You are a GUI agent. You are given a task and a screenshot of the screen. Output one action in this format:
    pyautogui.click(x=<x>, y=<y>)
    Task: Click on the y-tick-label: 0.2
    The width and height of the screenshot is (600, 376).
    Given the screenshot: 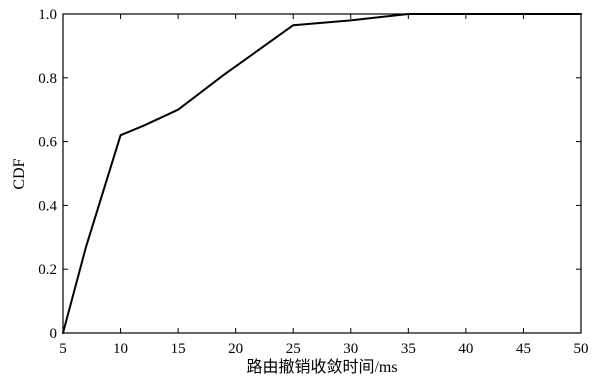 What is the action you would take?
    pyautogui.click(x=47, y=270)
    